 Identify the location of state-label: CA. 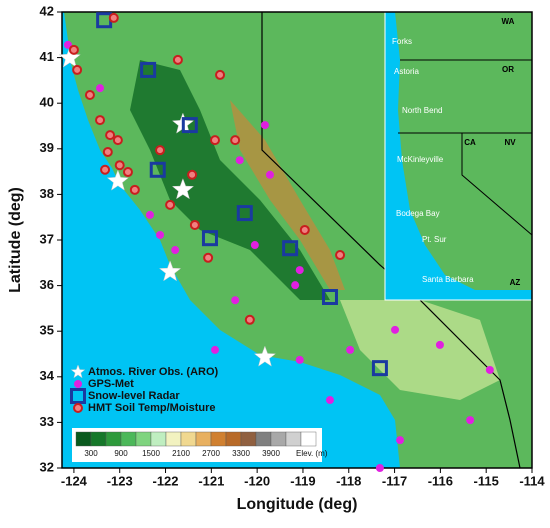
(470, 142).